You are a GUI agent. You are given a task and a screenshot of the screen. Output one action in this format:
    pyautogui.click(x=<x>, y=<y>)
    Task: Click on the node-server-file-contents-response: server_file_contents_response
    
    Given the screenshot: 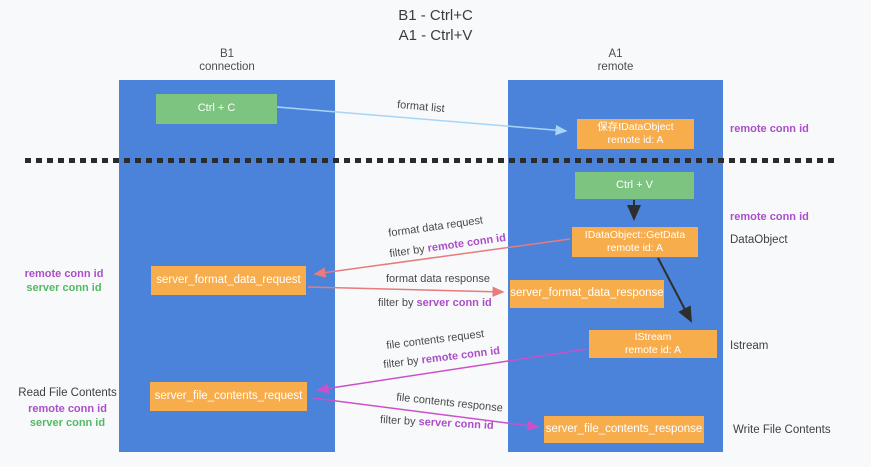 What is the action you would take?
    pyautogui.click(x=624, y=429)
    